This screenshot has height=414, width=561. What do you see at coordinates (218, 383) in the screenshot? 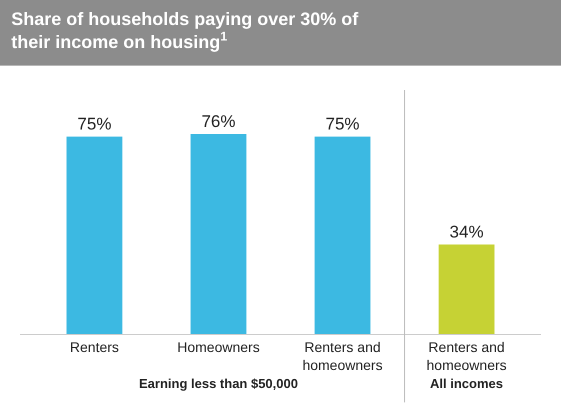
I see `text: Earning less than $50,000` at bounding box center [218, 383].